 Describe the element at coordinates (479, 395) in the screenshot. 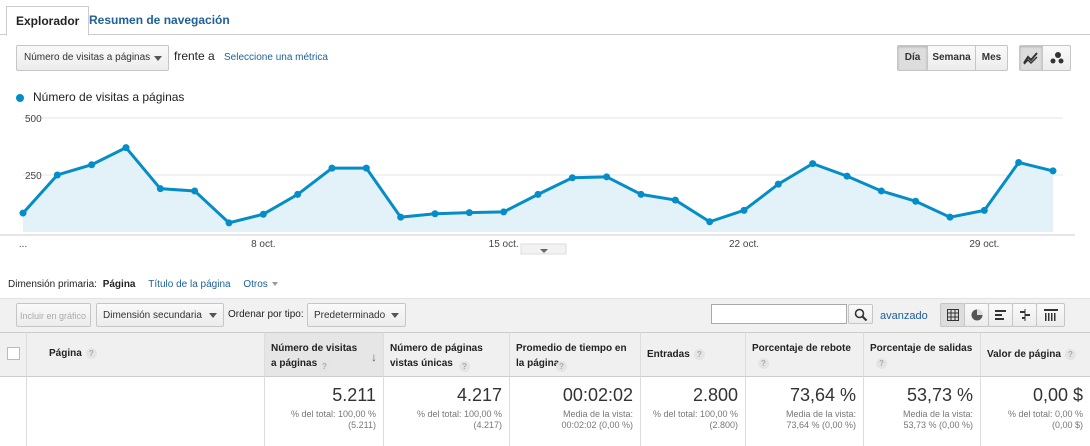

I see `total-value: 4.217` at that location.